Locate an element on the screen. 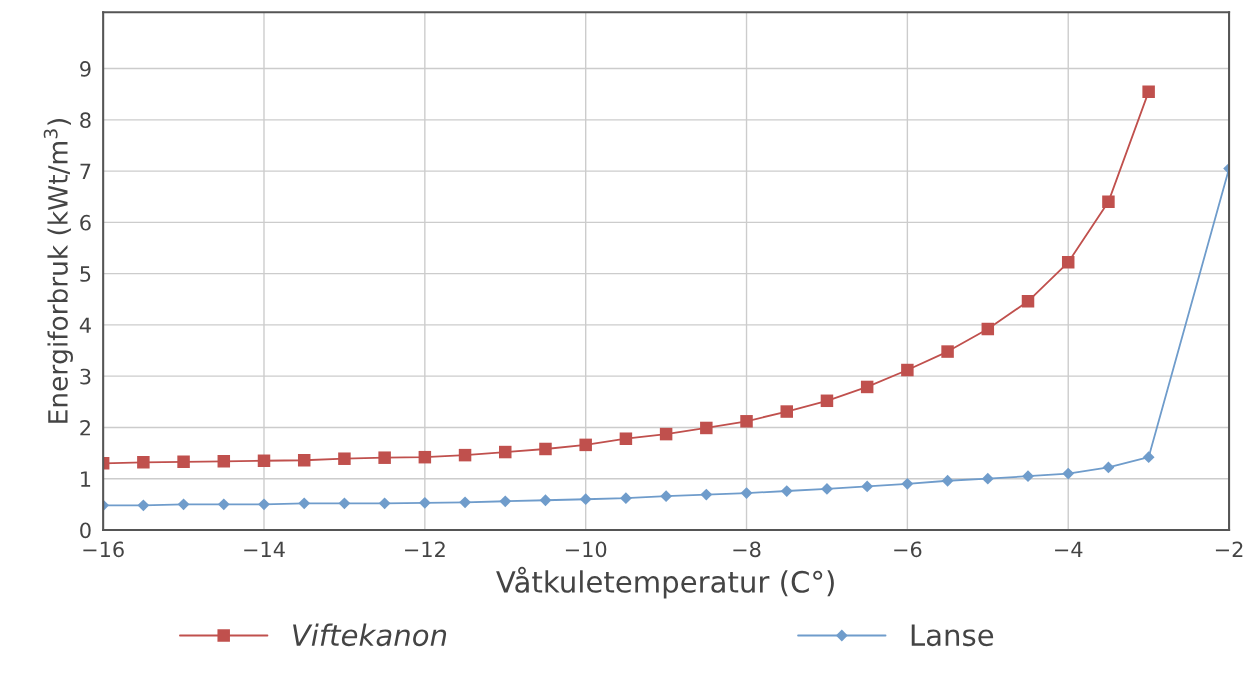 The height and width of the screenshot is (676, 1258). x-tick-label: −16 is located at coordinates (103, 549).